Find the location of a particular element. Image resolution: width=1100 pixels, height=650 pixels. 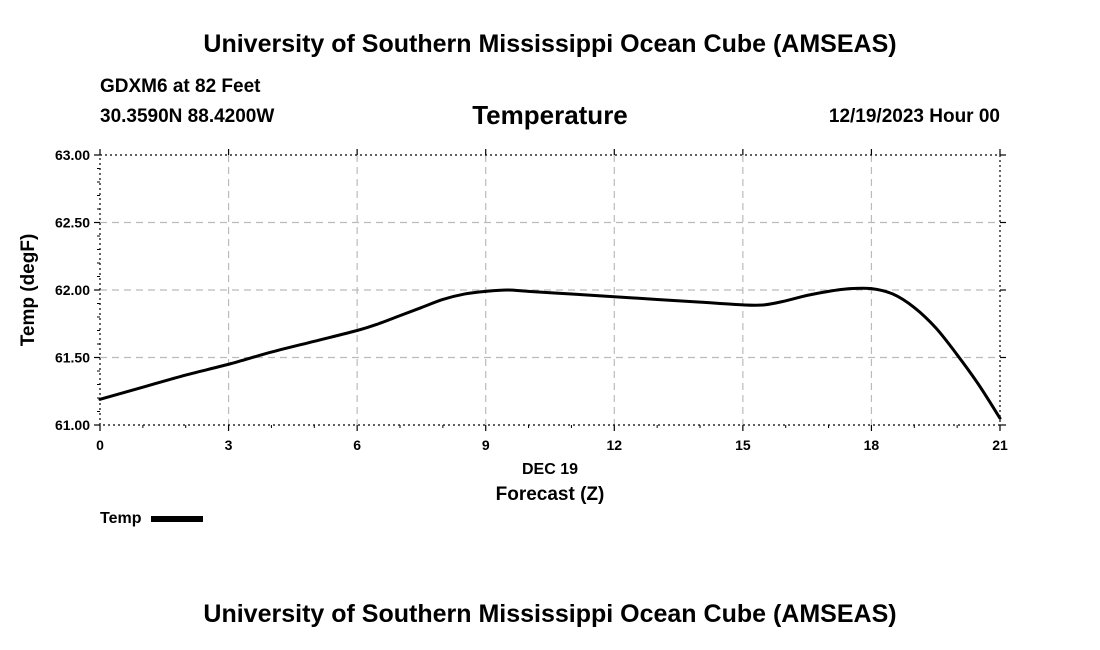

x-tick-label: 15 is located at coordinates (743, 445).